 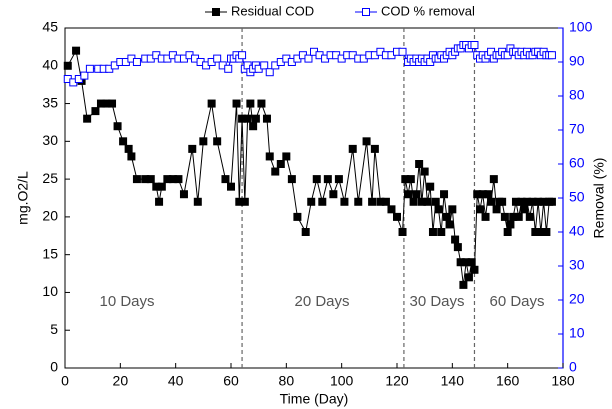 I want to click on y-tick-label: 45, so click(x=50, y=27).